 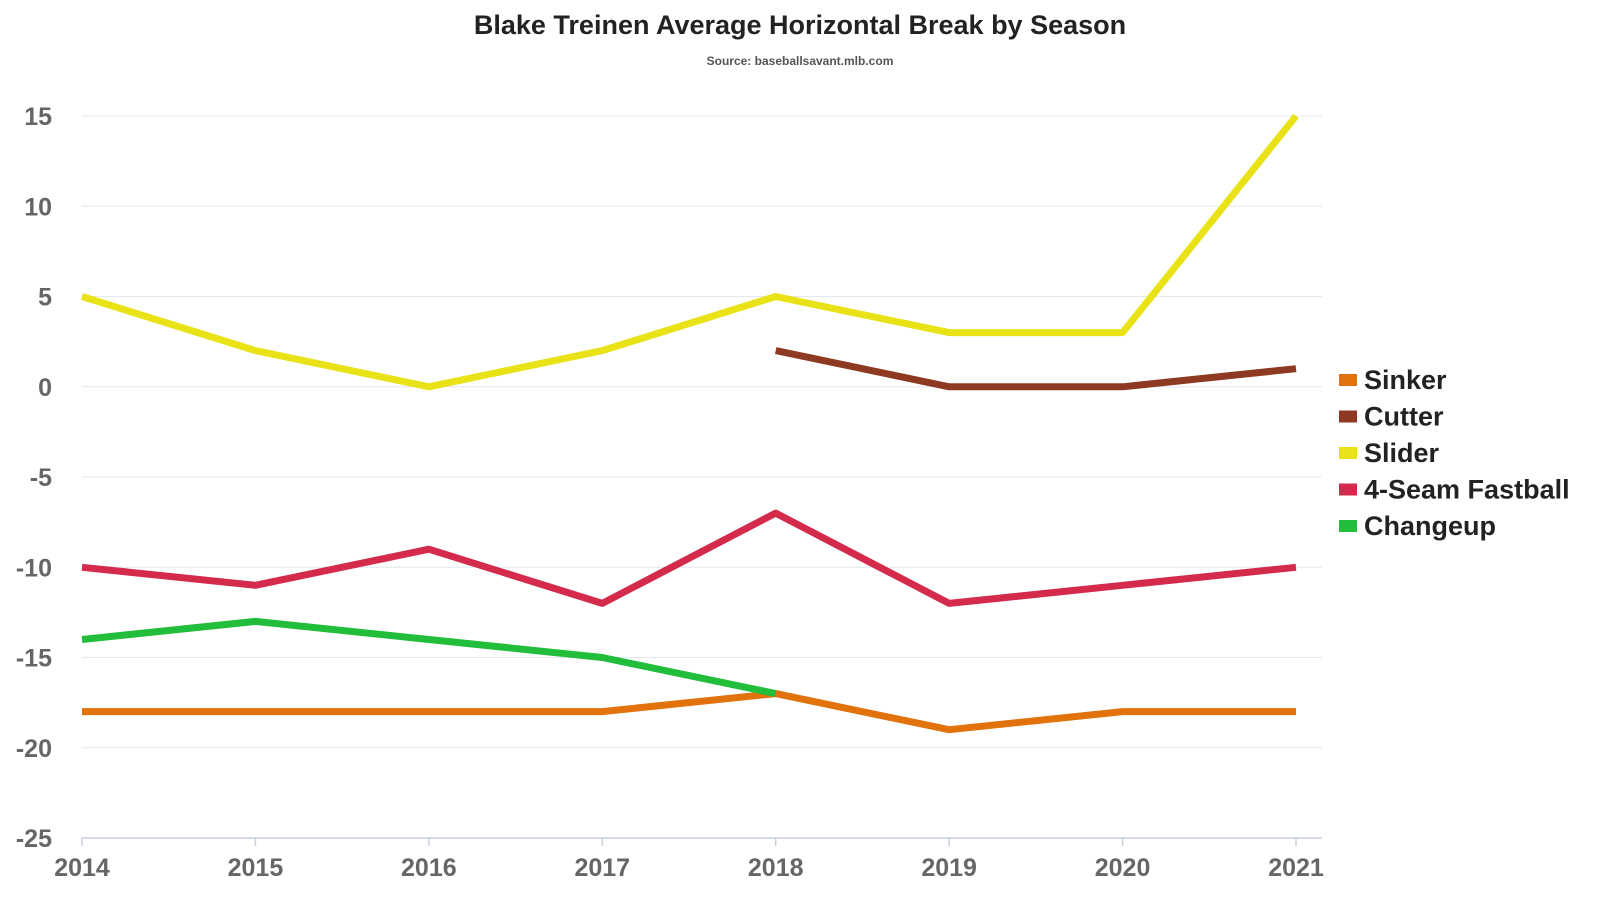 I want to click on x-tick-label: 2018, so click(x=776, y=868).